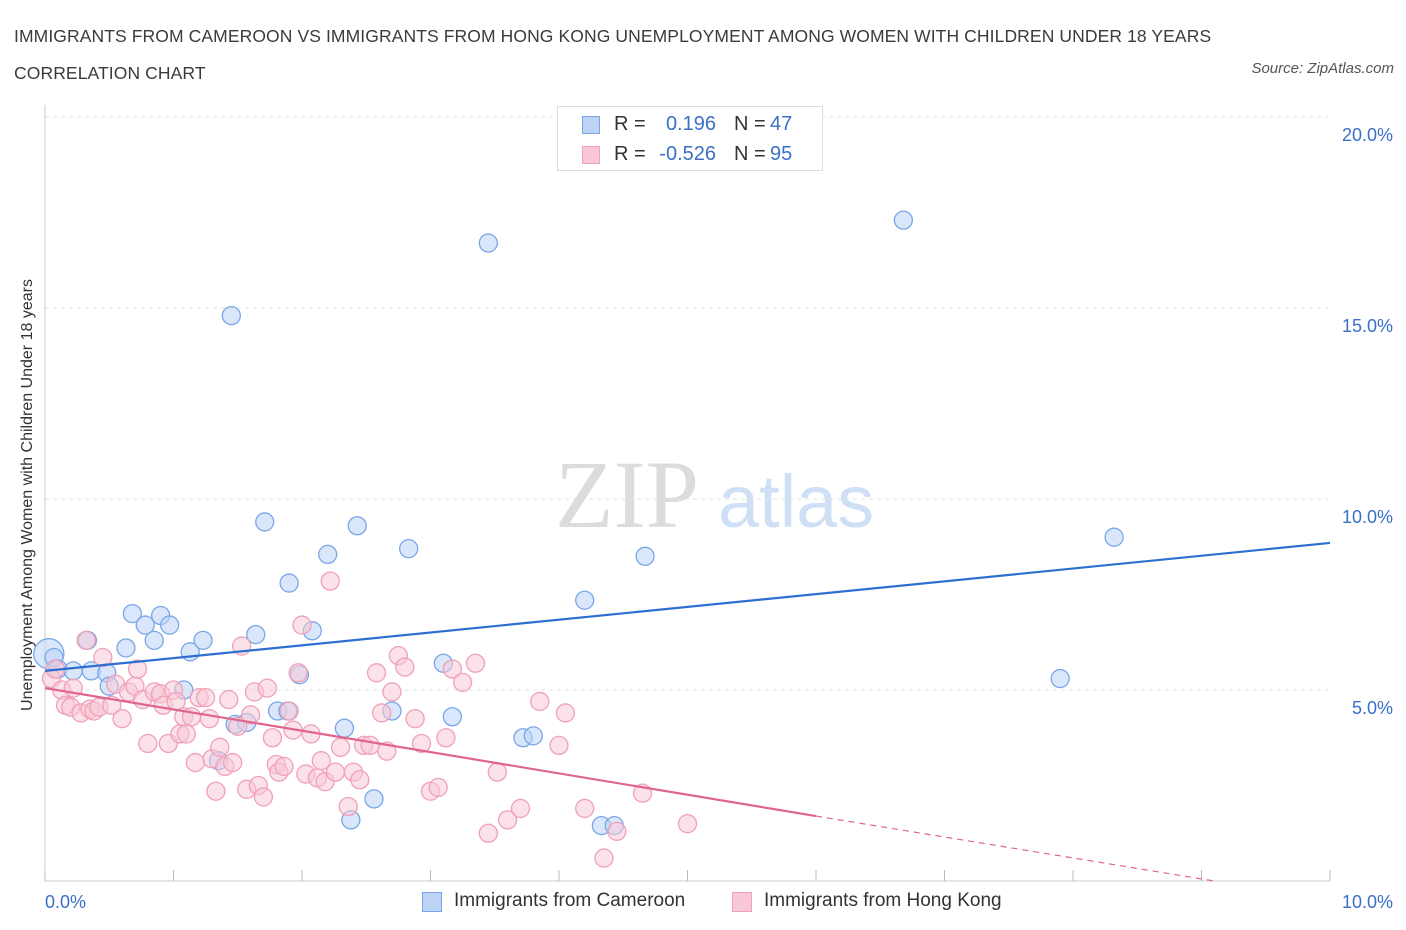  Describe the element at coordinates (1367, 135) in the screenshot. I see `y-tick-label: 20.0%` at that location.